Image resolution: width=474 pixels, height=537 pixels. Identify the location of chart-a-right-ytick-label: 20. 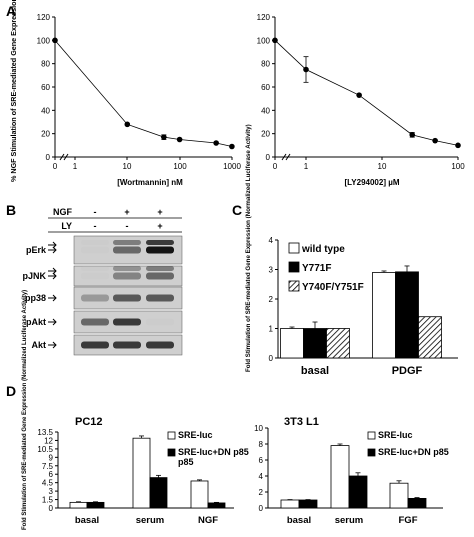
(265, 134).